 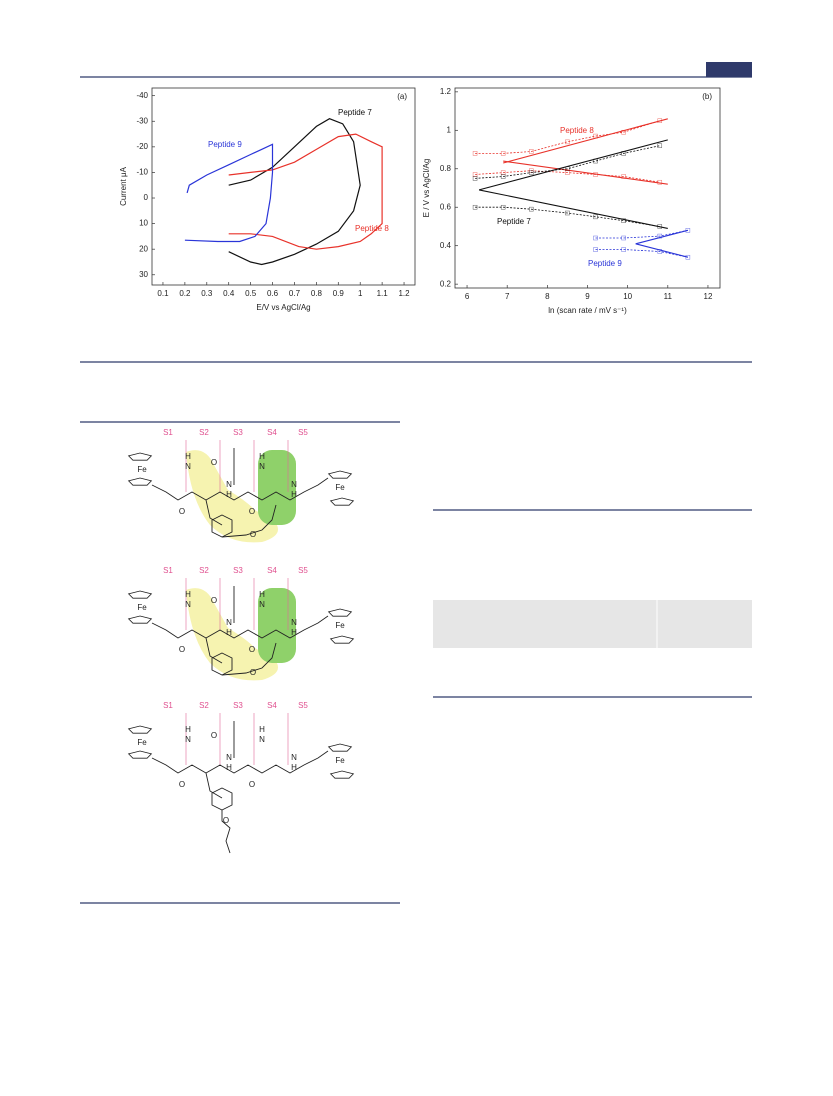 I want to click on y-tick-label: -40, so click(x=142, y=95).